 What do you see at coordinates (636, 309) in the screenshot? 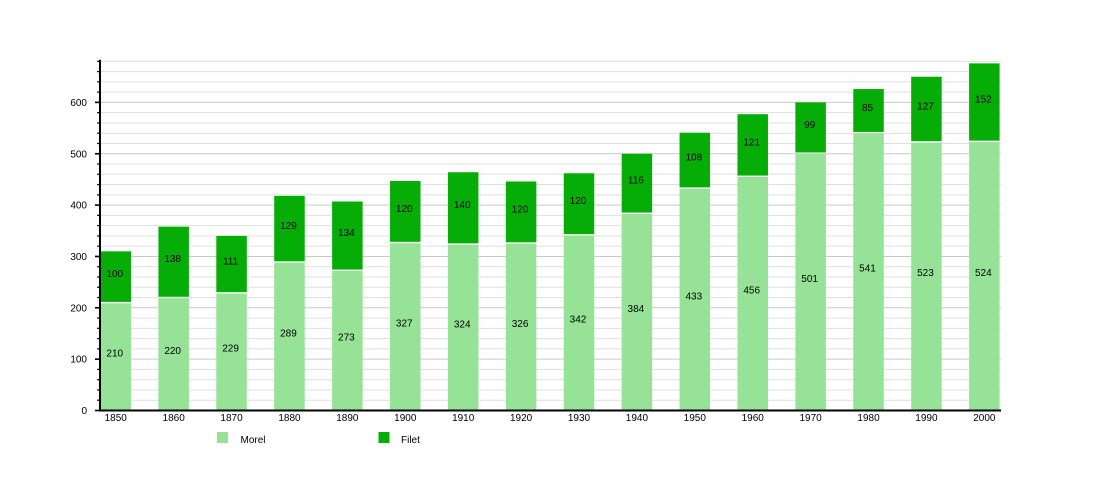
I see `svg-text: 384` at bounding box center [636, 309].